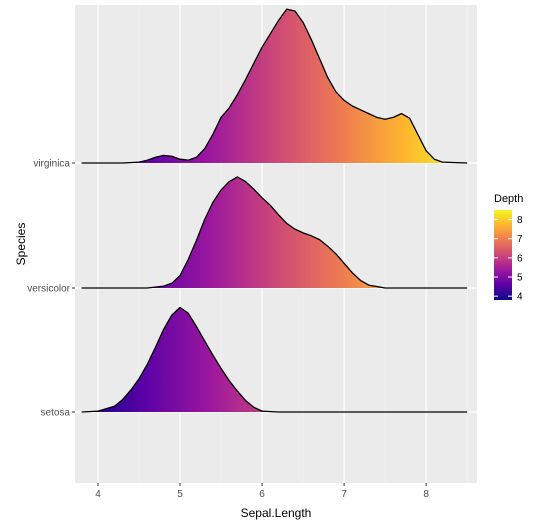  I want to click on ridge-setosa-outline, so click(274, 359).